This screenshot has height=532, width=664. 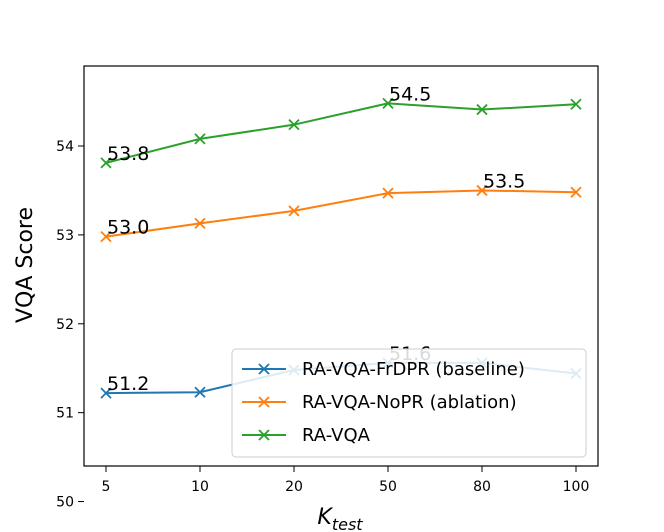 I want to click on legend-label: RA-VQA-NoPR (ablation), so click(x=409, y=402).